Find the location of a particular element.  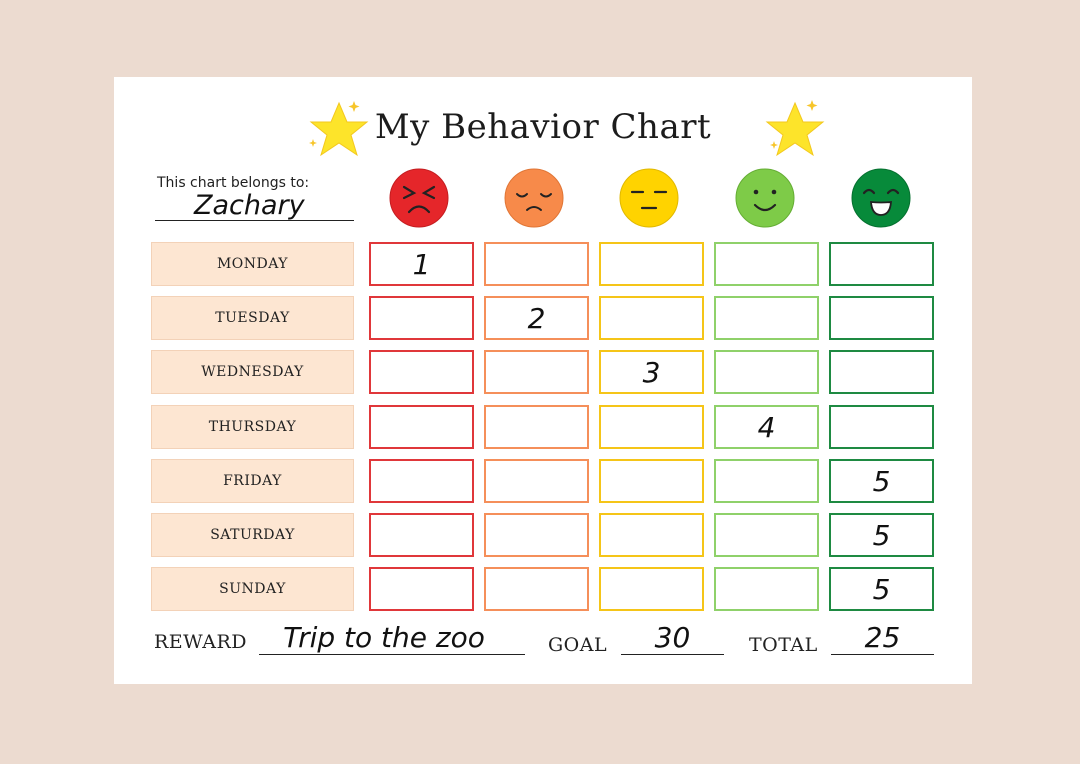

cell-wednesday-smile is located at coordinates (766, 372).